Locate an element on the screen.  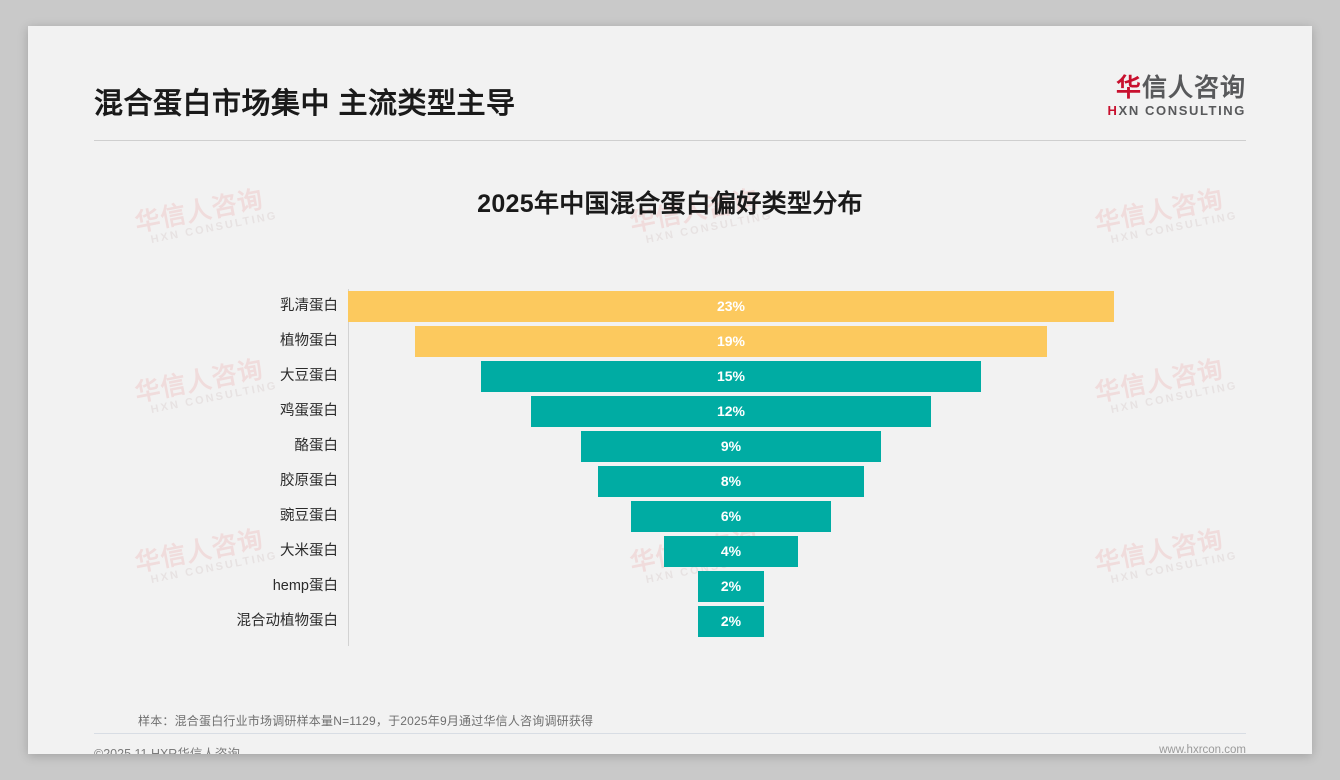
header-divider is located at coordinates (670, 140).